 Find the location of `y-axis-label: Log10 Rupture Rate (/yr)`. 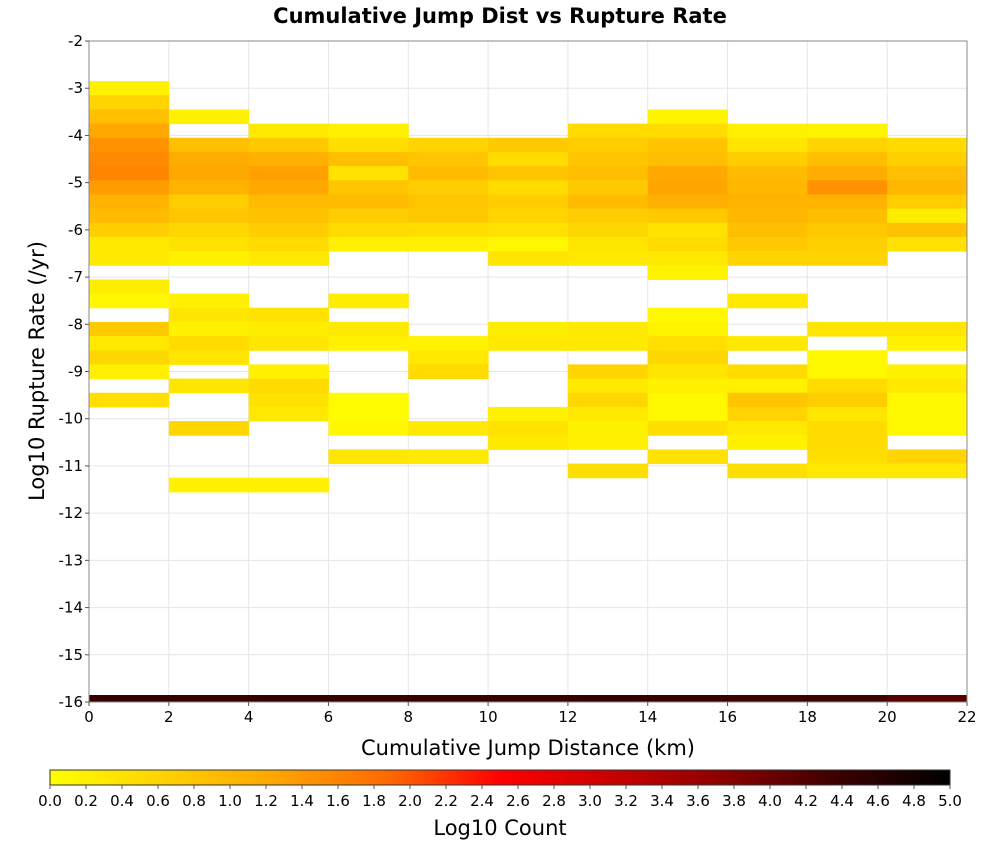

y-axis-label: Log10 Rupture Rate (/yr) is located at coordinates (37, 371).